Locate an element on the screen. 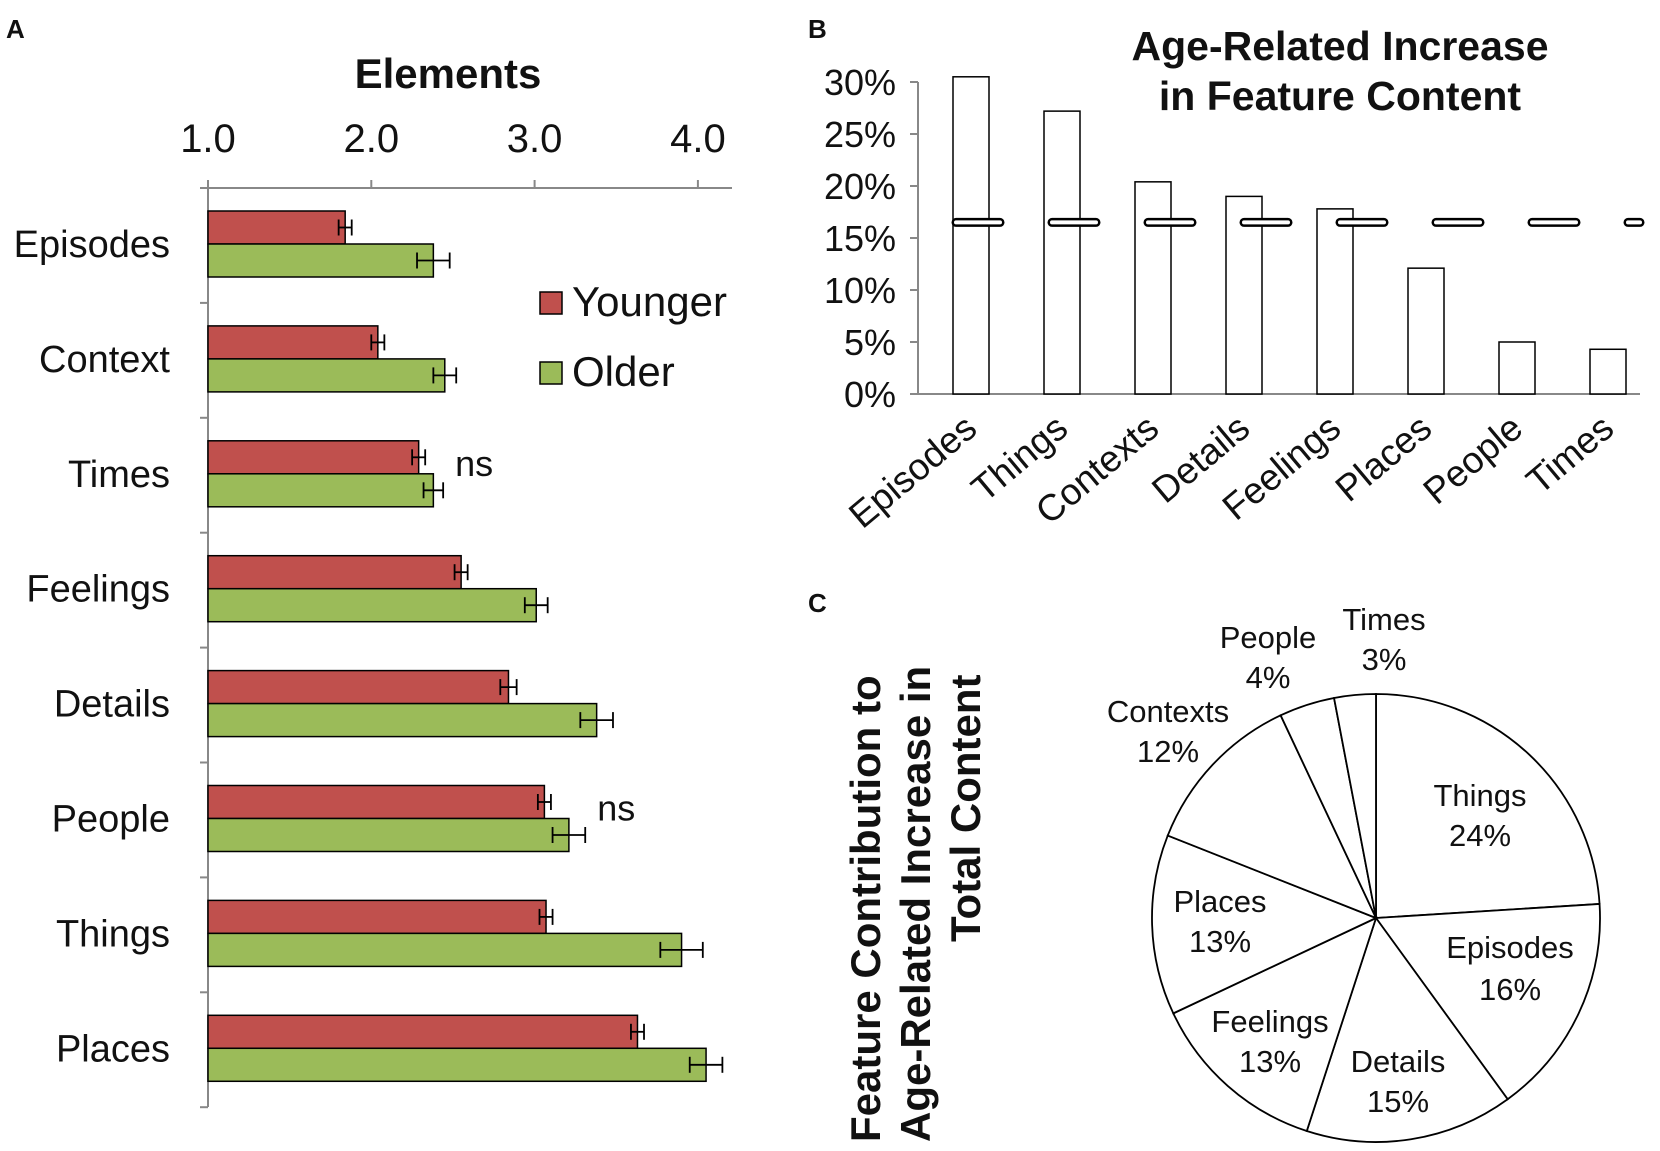 This screenshot has width=1660, height=1151. panel-label-a: A is located at coordinates (15, 29).